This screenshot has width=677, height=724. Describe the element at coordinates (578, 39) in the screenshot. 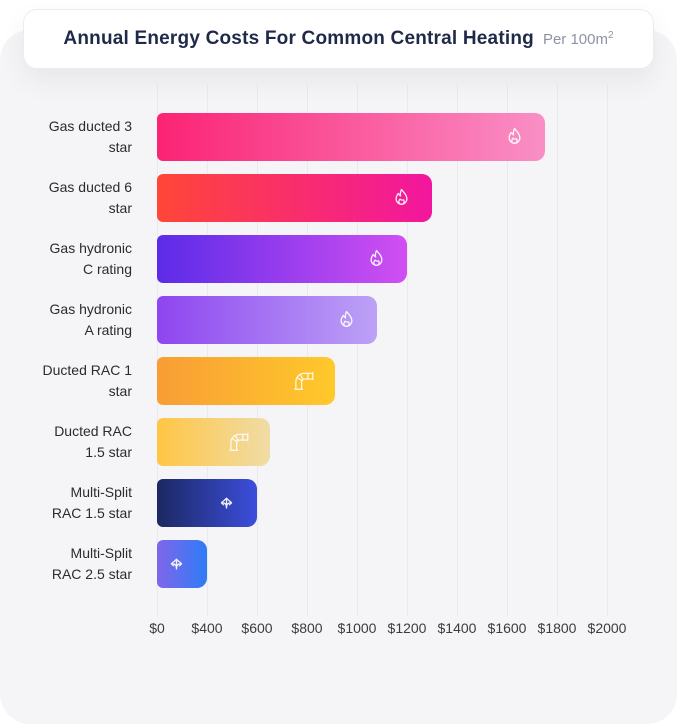

I see `chart-subtitle: Per 100m2` at that location.